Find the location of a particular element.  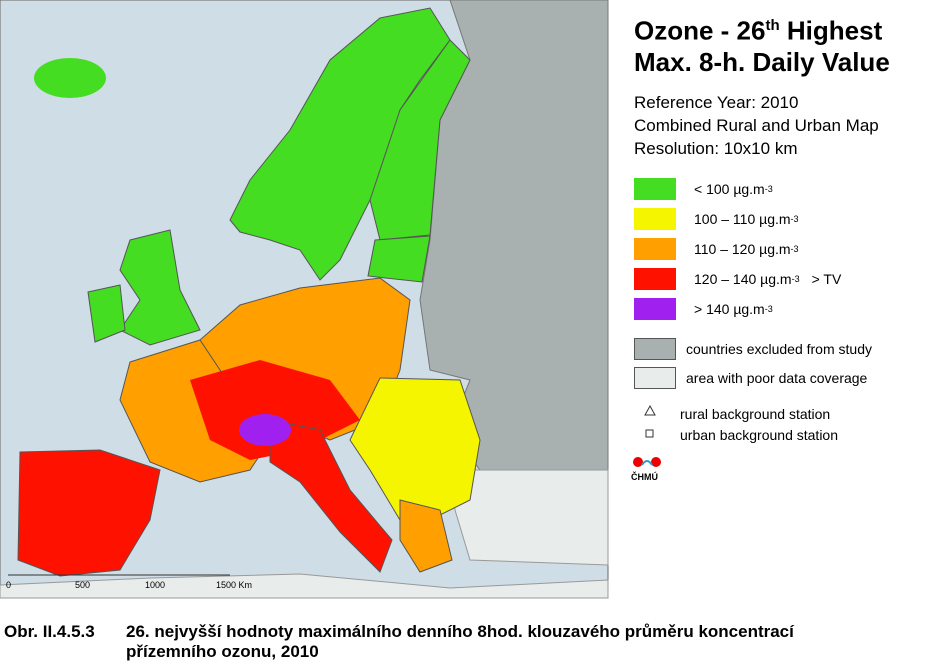

area-item: countries excluded from study is located at coordinates (753, 349).